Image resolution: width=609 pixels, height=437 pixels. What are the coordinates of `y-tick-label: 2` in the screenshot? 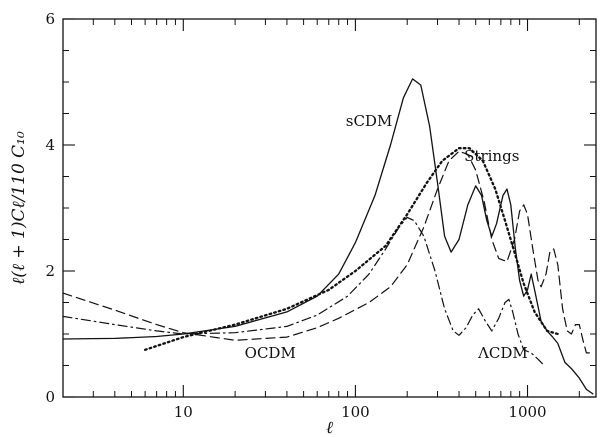 It's located at (50, 271).